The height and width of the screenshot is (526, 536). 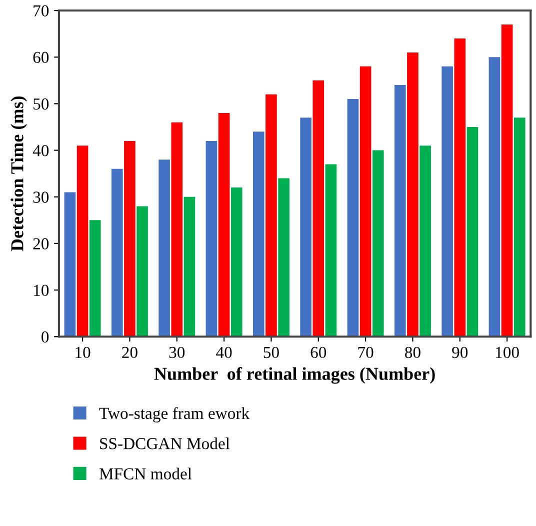 I want to click on x-tick-label: 60, so click(x=318, y=352).